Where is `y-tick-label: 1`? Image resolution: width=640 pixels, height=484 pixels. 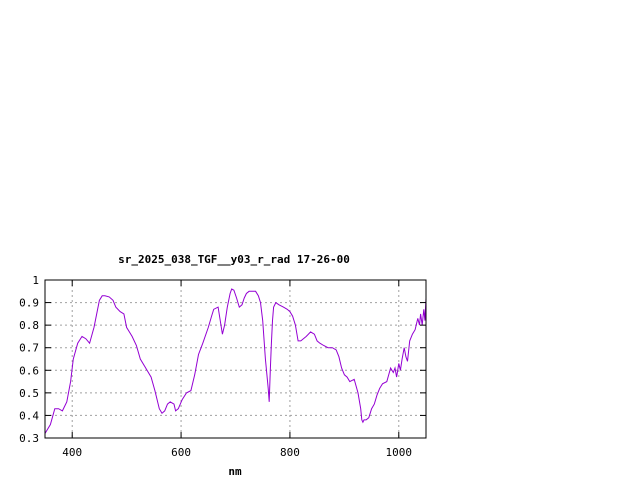
y-tick-label: 1 is located at coordinates (35, 280).